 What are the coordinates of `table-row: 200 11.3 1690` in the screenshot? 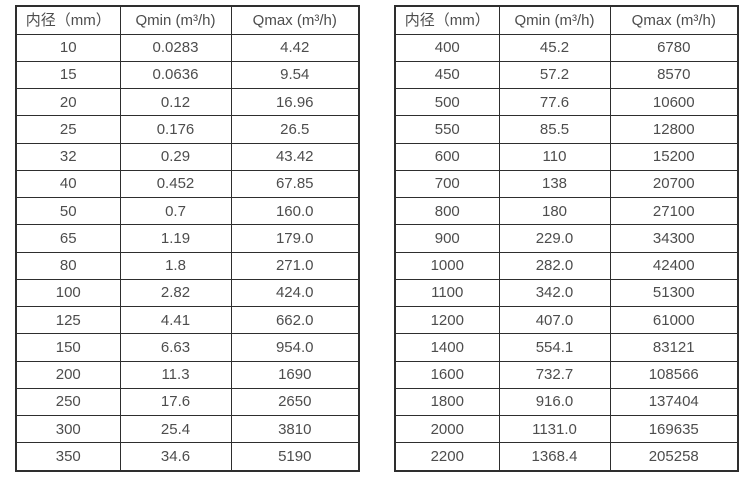 It's located at (187, 374).